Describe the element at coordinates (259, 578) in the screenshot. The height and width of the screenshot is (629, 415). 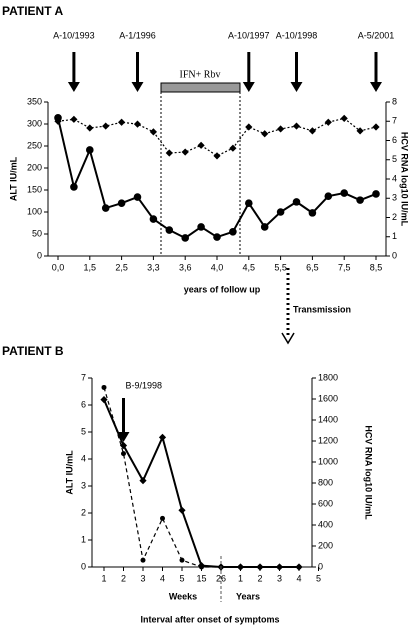
I see `x-tick-label: 2` at that location.